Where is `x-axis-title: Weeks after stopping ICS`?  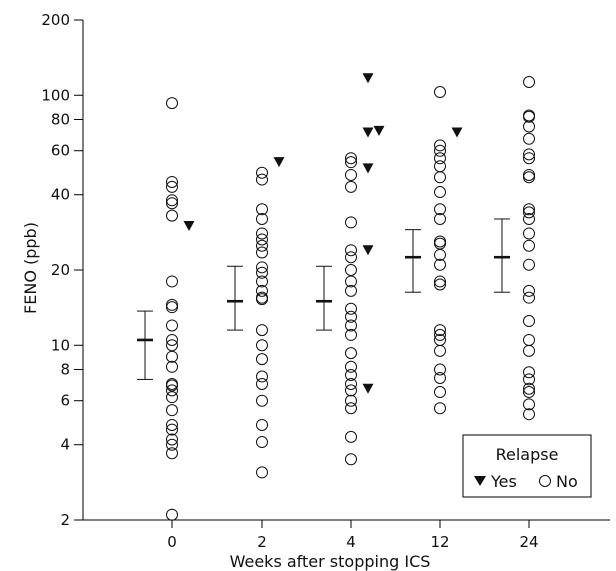
x-axis-title: Weeks after stopping ICS is located at coordinates (330, 561).